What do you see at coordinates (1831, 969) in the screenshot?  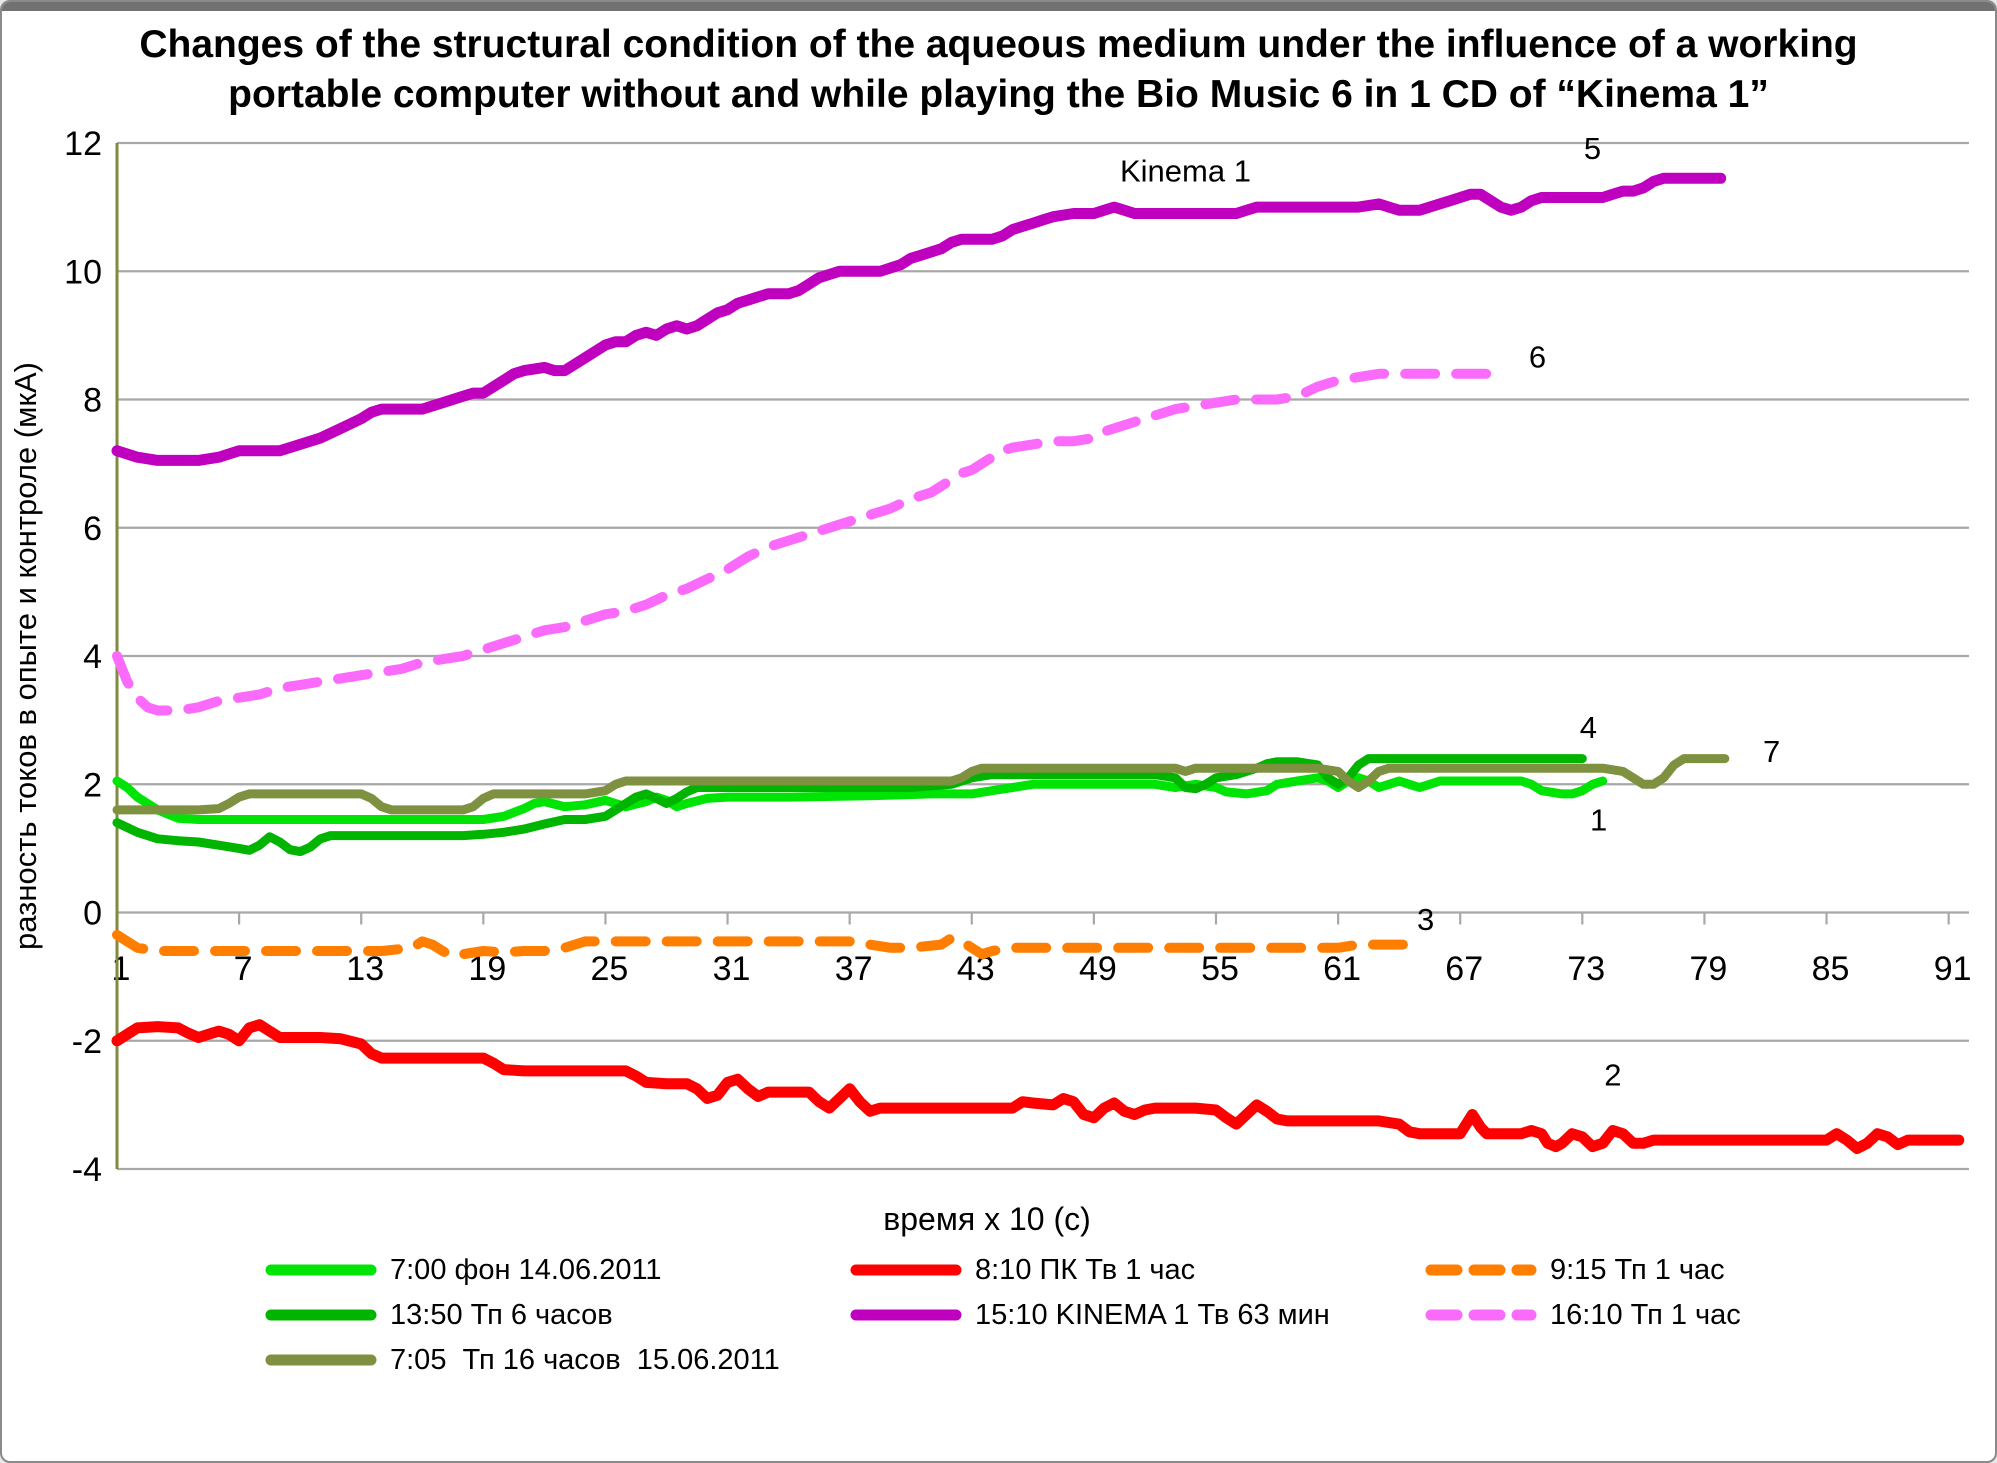 I see `x-tick-label-85: 85` at bounding box center [1831, 969].